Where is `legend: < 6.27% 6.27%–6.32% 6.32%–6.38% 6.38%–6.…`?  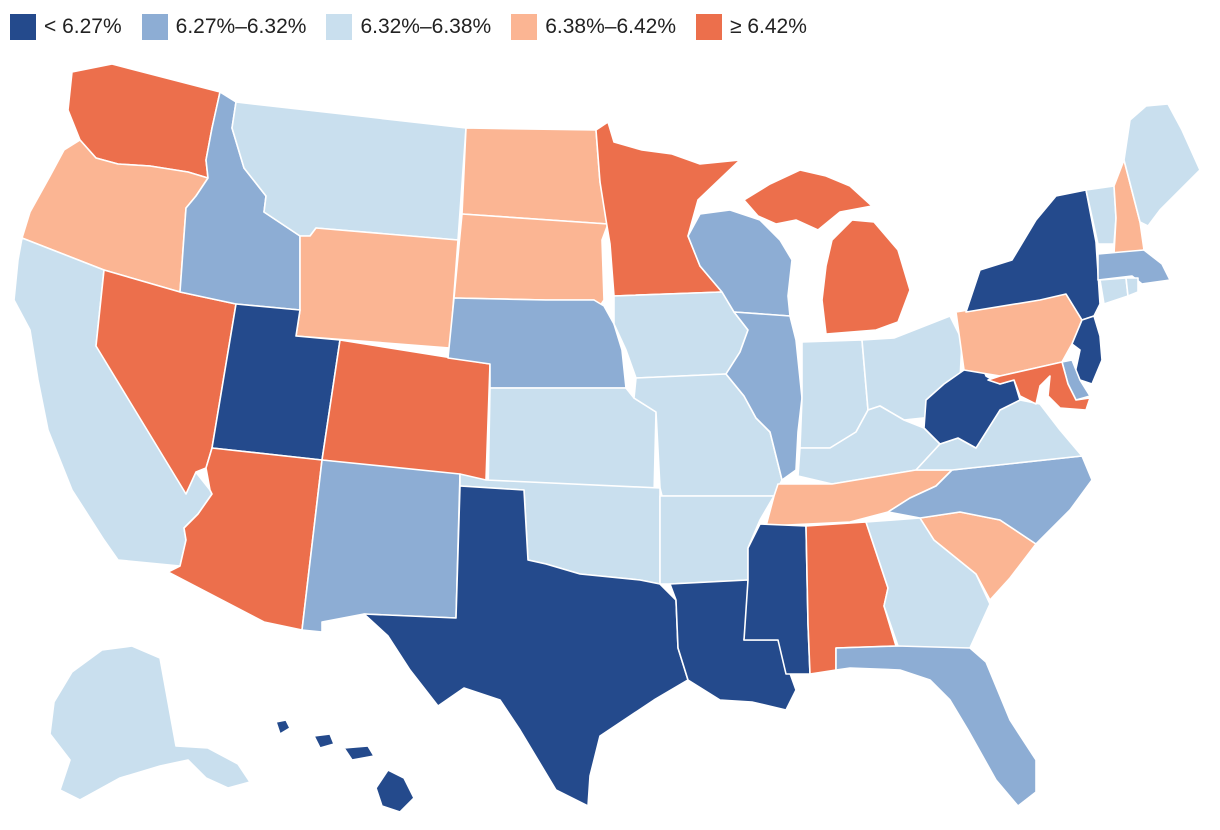 legend: < 6.27% 6.27%–6.32% 6.32%–6.38% 6.38%–6.… is located at coordinates (418, 27).